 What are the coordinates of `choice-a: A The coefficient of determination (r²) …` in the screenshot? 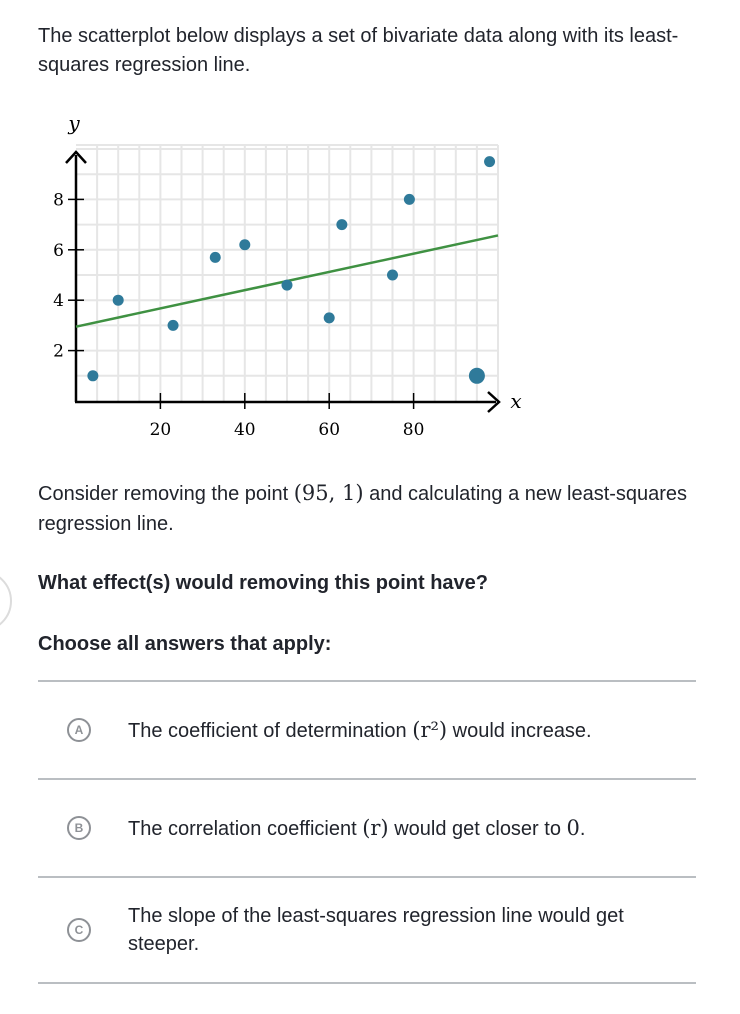 It's located at (367, 730).